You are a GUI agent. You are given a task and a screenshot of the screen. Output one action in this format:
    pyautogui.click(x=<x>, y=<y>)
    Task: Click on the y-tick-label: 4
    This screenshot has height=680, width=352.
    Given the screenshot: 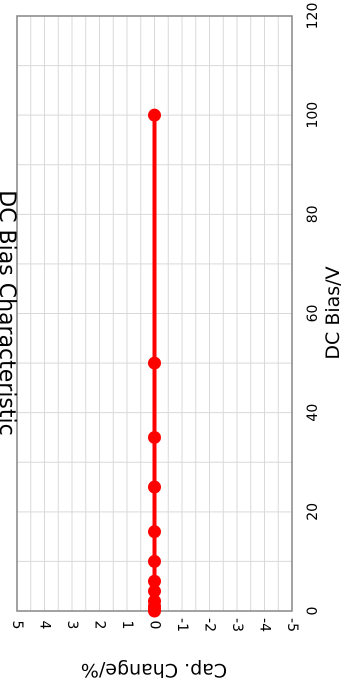 What is the action you would take?
    pyautogui.click(x=45, y=625)
    